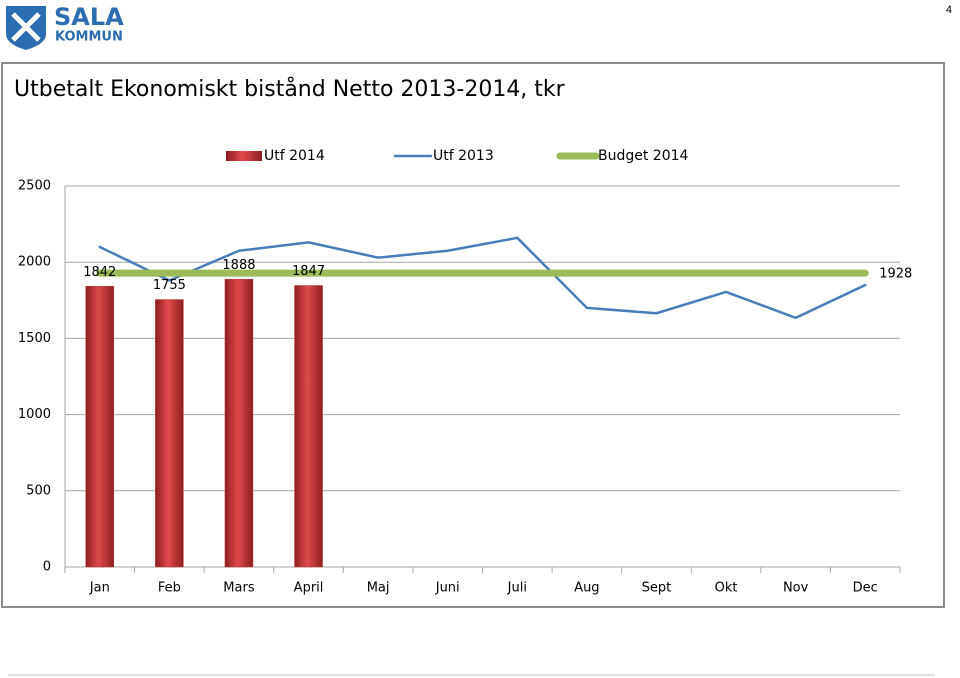  What do you see at coordinates (378, 588) in the screenshot?
I see `x-tick-label: Maj` at bounding box center [378, 588].